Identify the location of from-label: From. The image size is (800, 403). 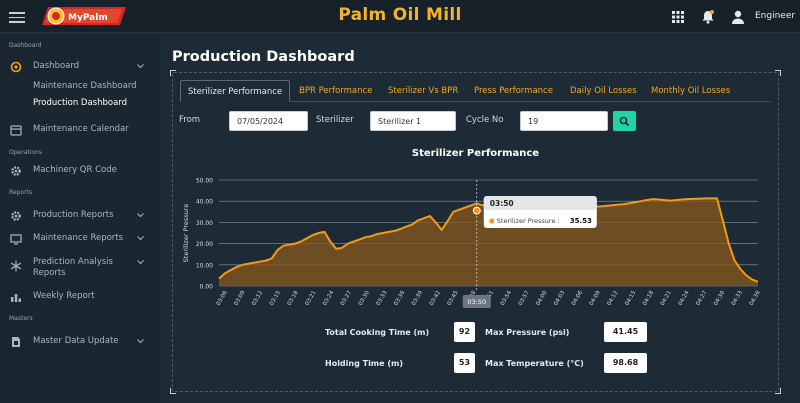
(190, 120).